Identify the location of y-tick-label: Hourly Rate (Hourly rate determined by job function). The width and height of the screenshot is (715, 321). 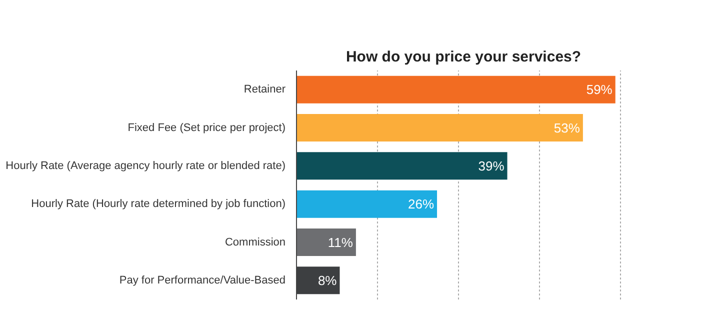
(158, 204).